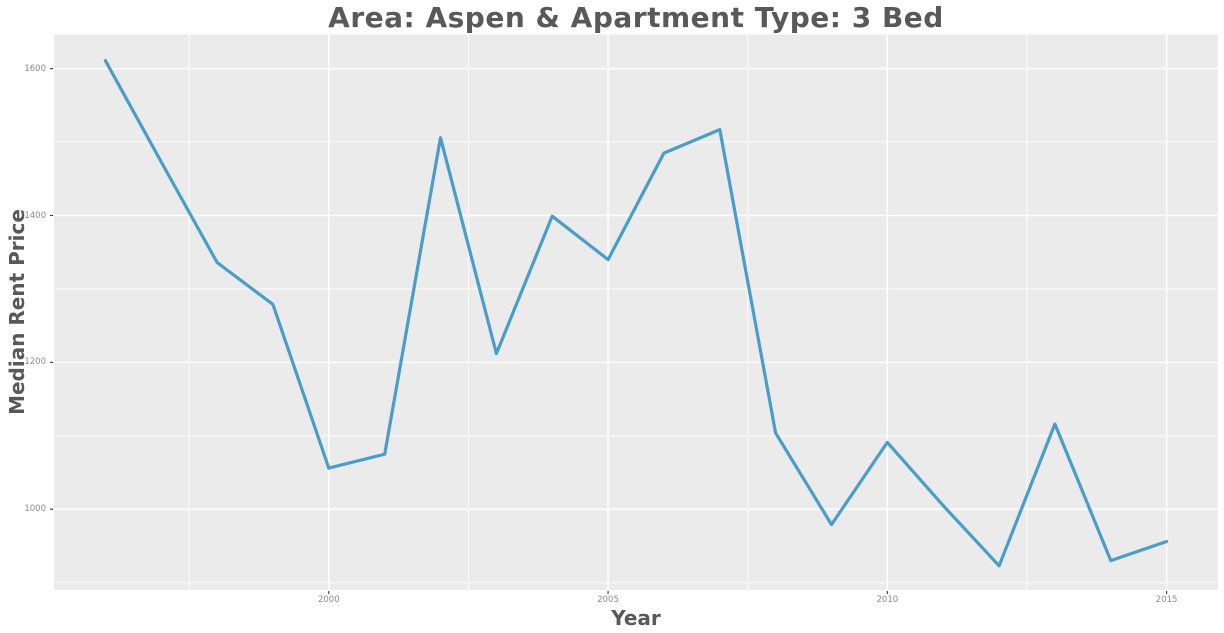 This screenshot has height=633, width=1224. Describe the element at coordinates (35, 362) in the screenshot. I see `y-tick-label: 1200` at that location.